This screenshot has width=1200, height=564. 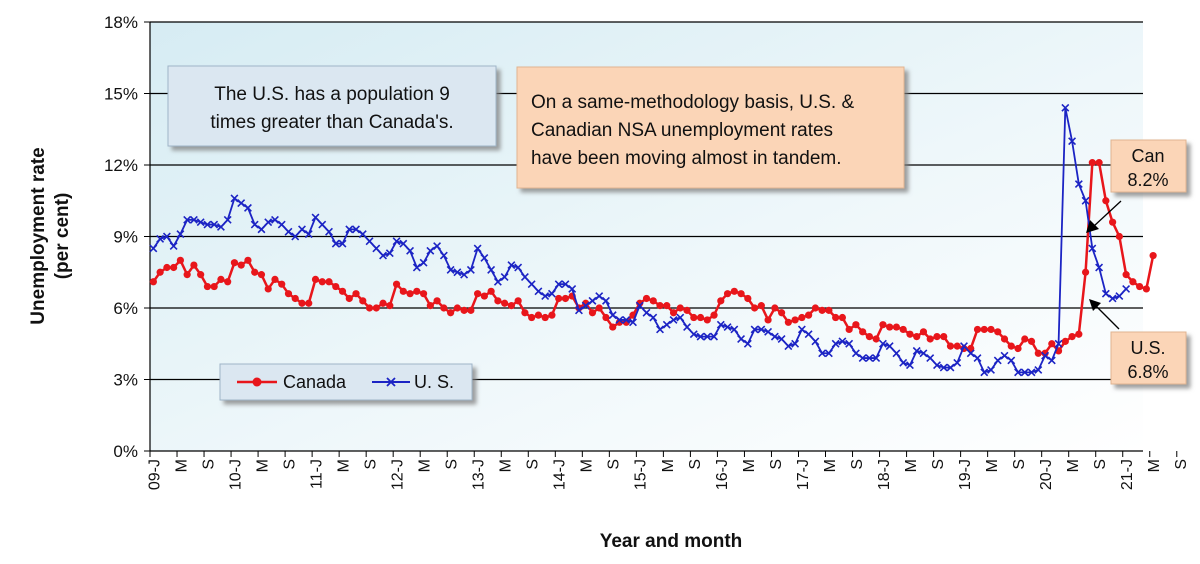 What do you see at coordinates (506, 465) in the screenshot?
I see `x-tick-label-13: M` at bounding box center [506, 465].